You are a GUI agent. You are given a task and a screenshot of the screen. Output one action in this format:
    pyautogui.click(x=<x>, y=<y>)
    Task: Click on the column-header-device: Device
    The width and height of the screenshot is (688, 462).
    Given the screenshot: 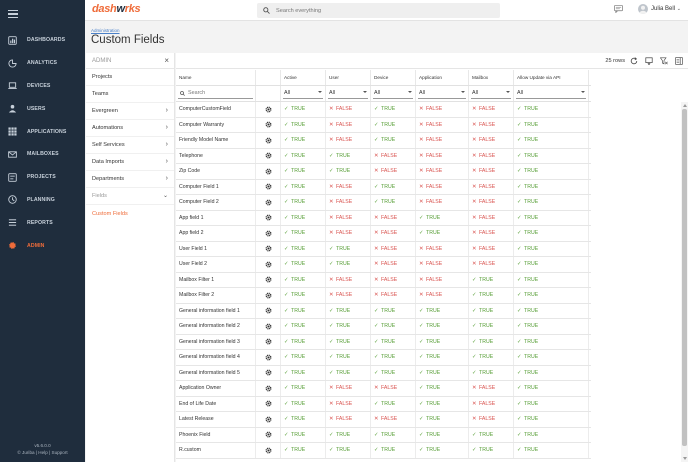 What is the action you would take?
    pyautogui.click(x=393, y=77)
    